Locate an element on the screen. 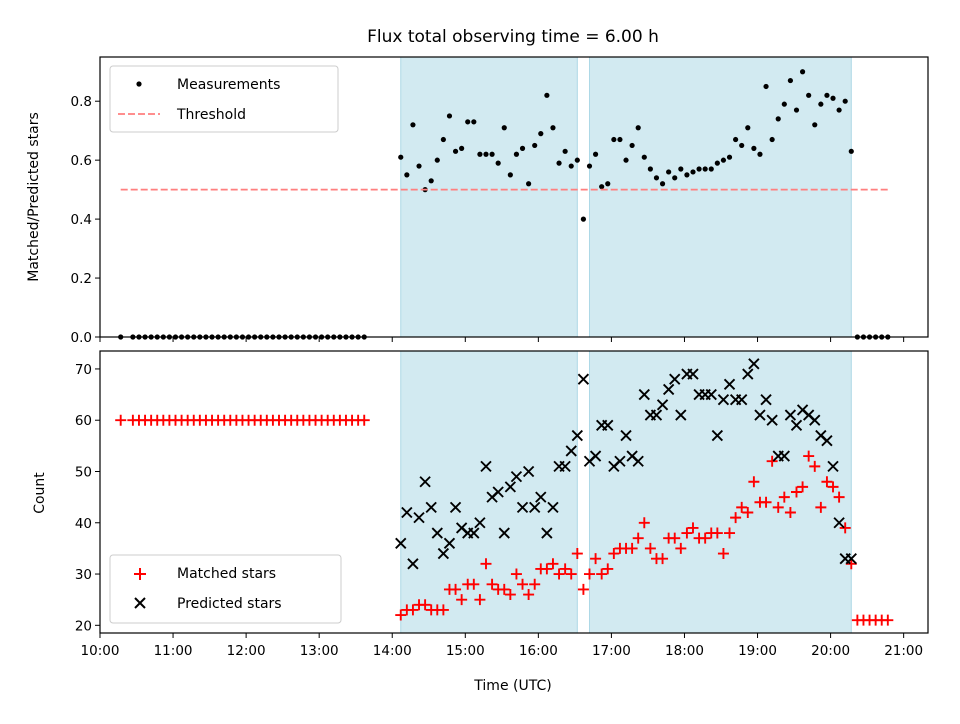  legend-matched-marker is located at coordinates (140, 574).